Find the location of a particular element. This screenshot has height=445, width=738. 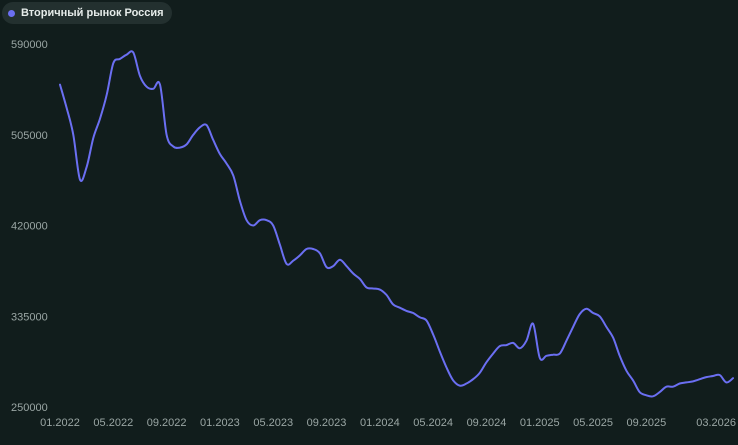

x-tick-label: 05.2025 is located at coordinates (593, 423).